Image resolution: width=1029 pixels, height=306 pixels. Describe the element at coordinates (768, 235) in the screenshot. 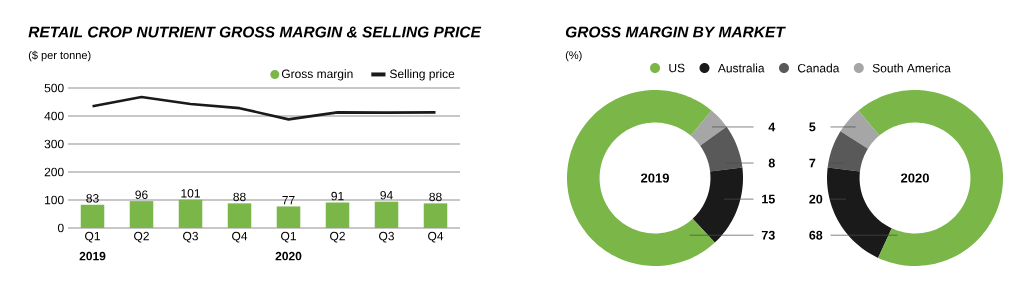

I see `data-label: 73` at that location.